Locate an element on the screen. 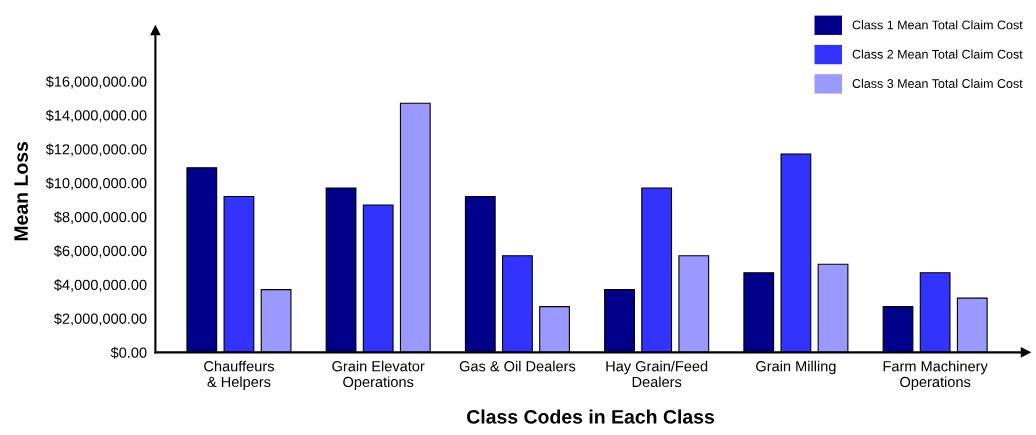 This screenshot has height=435, width=1036. legend-label: Class 3 Mean Total Claim Cost is located at coordinates (937, 83).